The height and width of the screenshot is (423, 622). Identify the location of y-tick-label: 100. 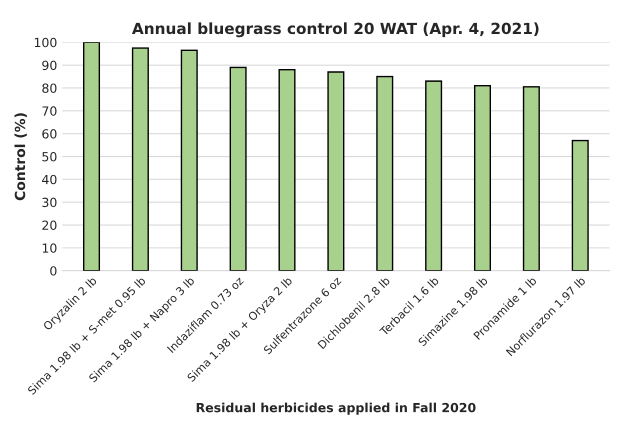
(45, 43).